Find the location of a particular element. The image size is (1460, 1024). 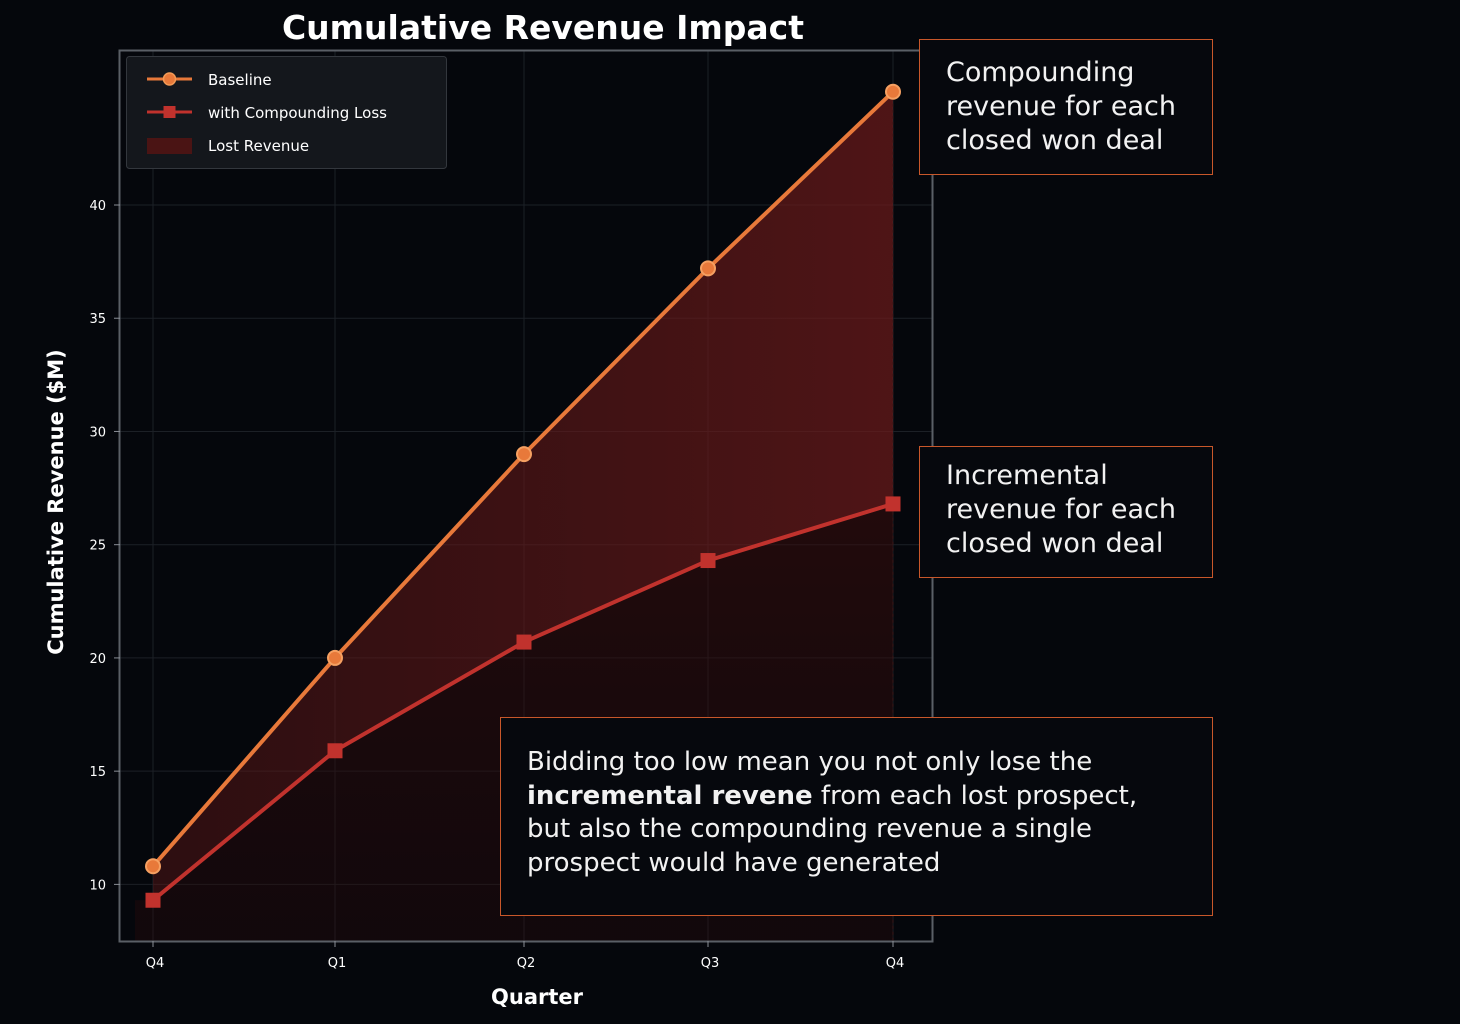

y-axis-label: Cumulative Revenue ($M) is located at coordinates (56, 502).